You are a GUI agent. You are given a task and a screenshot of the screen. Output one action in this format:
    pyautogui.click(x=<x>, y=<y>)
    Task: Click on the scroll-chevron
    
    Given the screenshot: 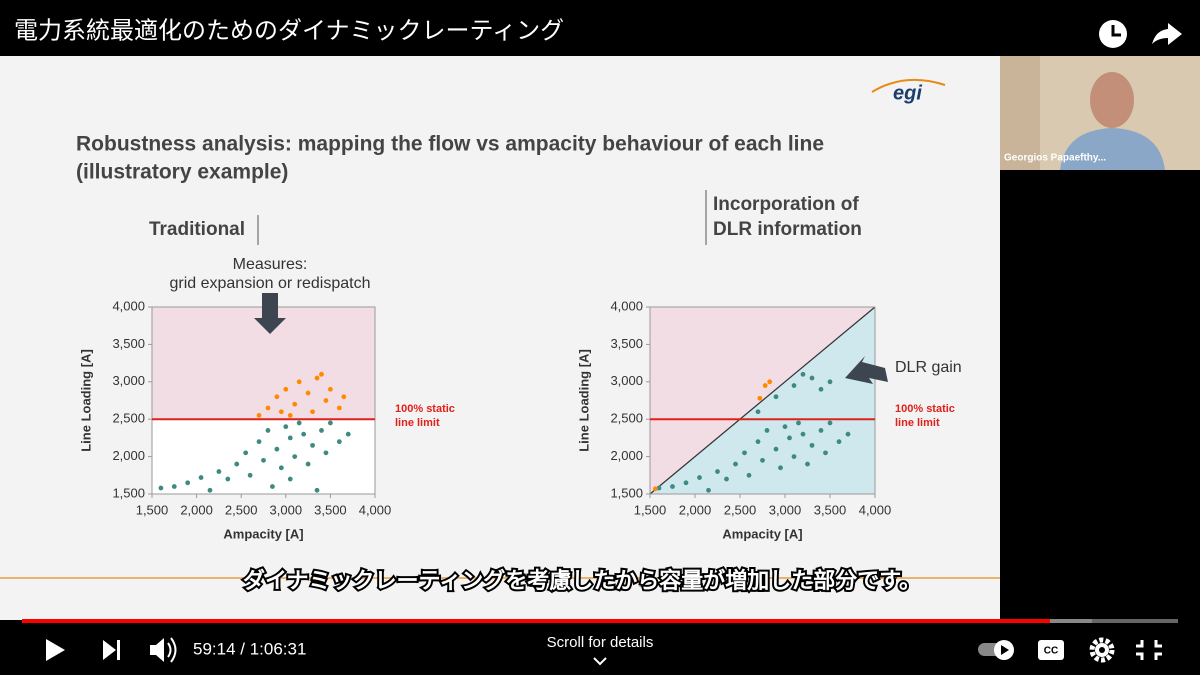 What is the action you would take?
    pyautogui.click(x=600, y=661)
    